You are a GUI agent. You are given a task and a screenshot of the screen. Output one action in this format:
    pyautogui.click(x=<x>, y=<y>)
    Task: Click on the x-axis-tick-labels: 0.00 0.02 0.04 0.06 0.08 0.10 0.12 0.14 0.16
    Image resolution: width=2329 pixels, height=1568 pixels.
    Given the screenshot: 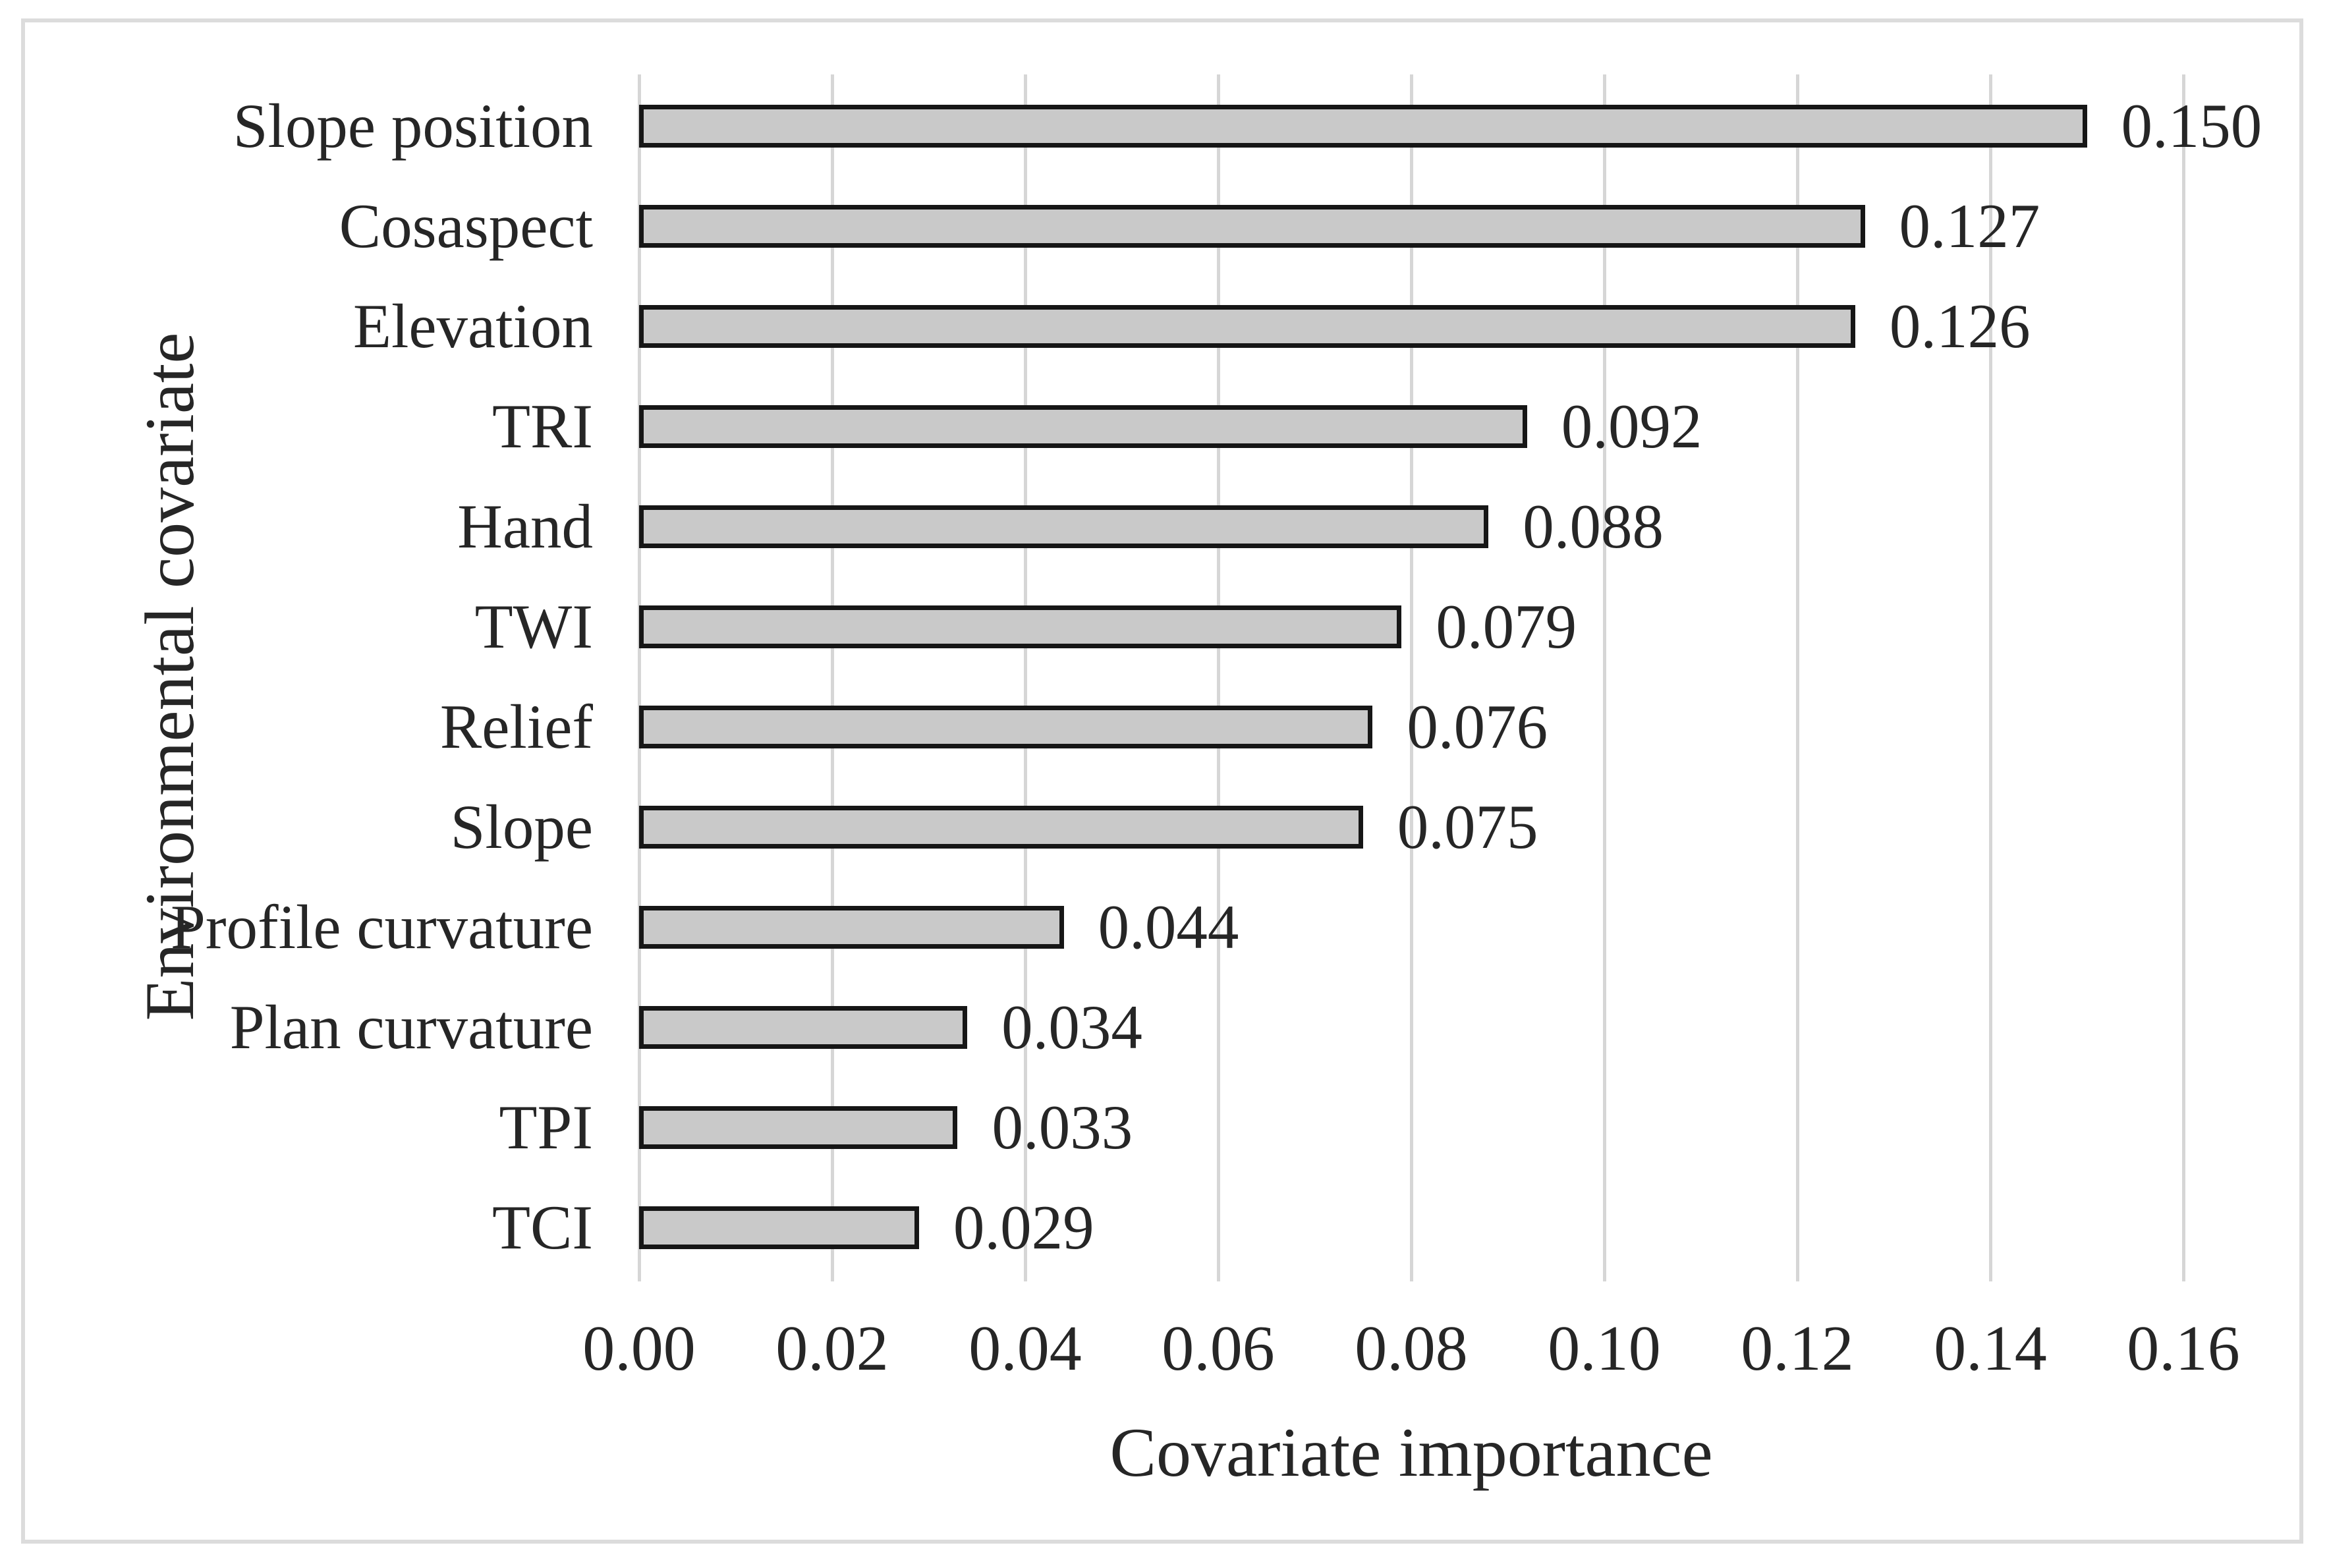 What is the action you would take?
    pyautogui.click(x=1411, y=1354)
    